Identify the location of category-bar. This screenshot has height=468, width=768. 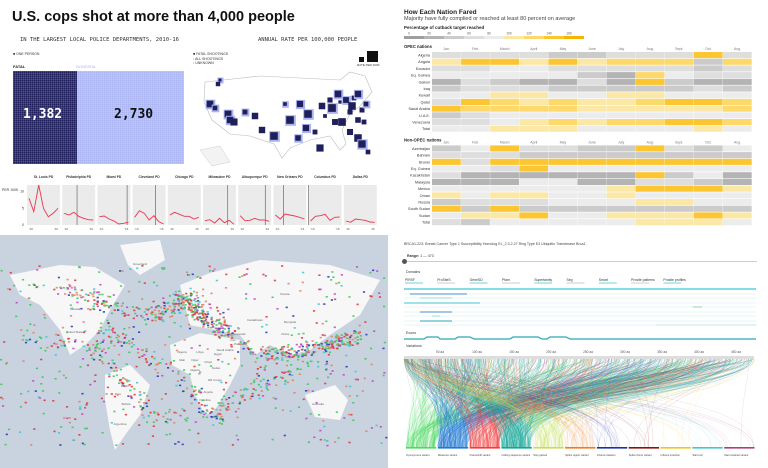
(484, 448).